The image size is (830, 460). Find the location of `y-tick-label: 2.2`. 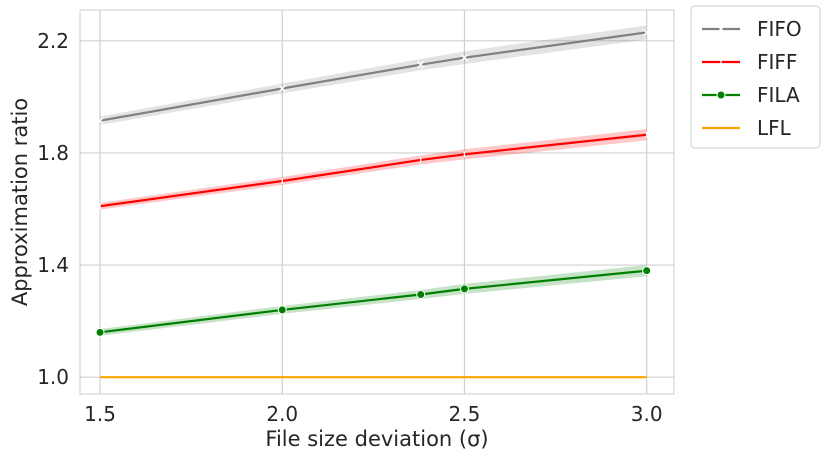

y-tick-label: 2.2 is located at coordinates (53, 41).